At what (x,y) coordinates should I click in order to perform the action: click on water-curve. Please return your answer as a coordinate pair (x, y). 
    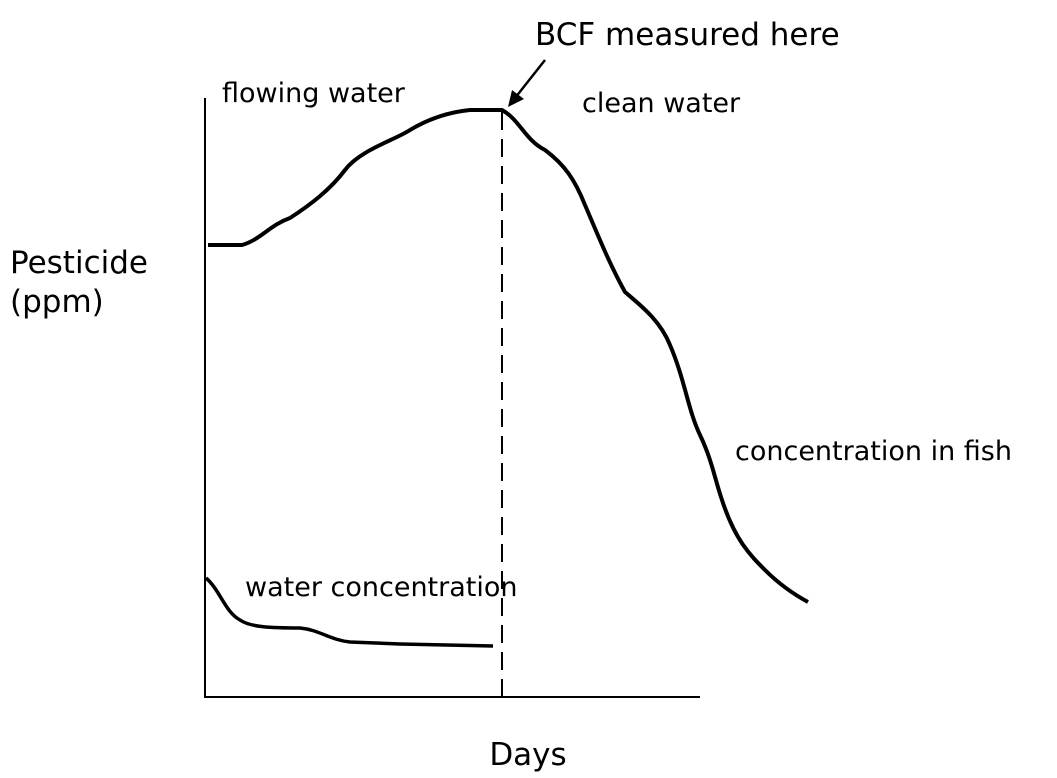
    Looking at the image, I should click on (349, 612).